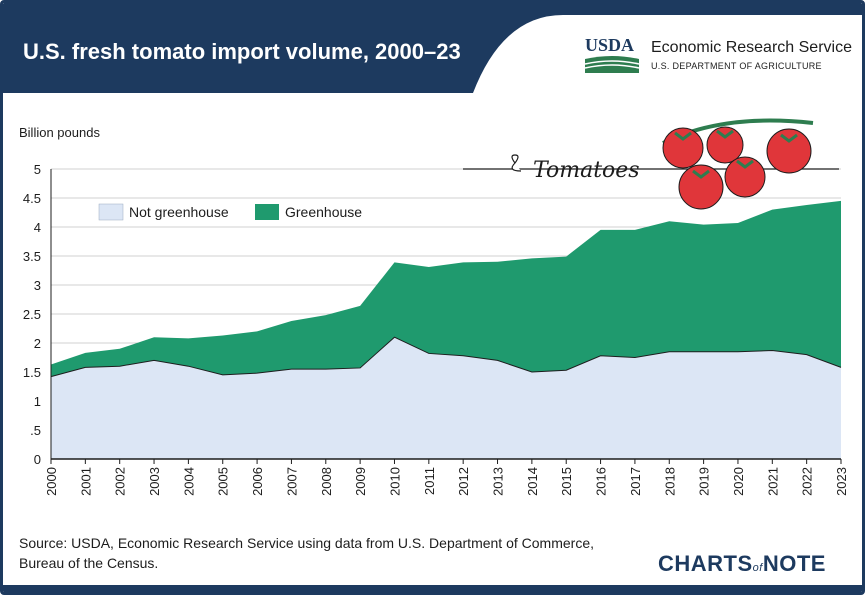 The image size is (865, 595). Describe the element at coordinates (37, 169) in the screenshot. I see `y-tick-label: 5` at that location.